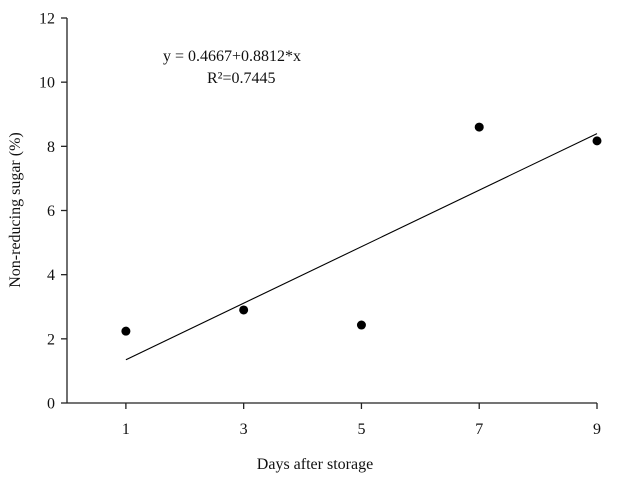 Image resolution: width=623 pixels, height=481 pixels. I want to click on x-axis: 1 3 5 7 9, so click(334, 420).